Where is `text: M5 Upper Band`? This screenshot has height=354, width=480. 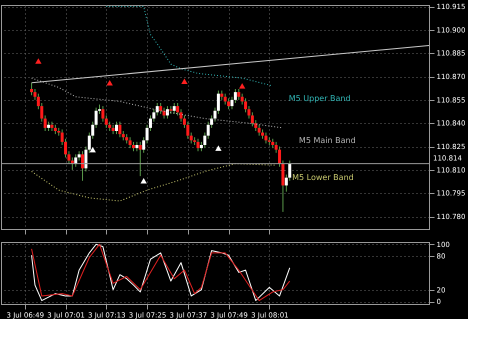 text: M5 Upper Band is located at coordinates (319, 98).